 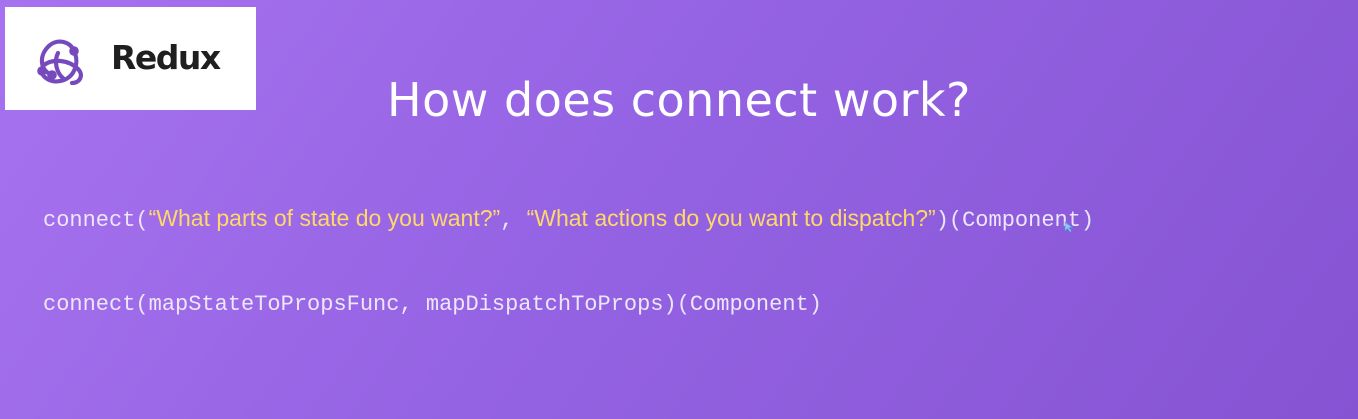 What do you see at coordinates (942, 220) in the screenshot?
I see `close-paren: )` at bounding box center [942, 220].